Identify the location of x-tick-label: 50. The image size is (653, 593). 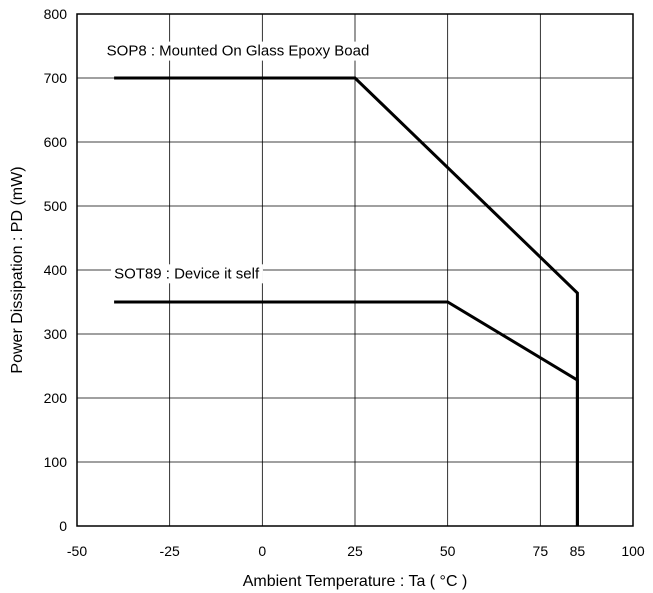
(448, 551).